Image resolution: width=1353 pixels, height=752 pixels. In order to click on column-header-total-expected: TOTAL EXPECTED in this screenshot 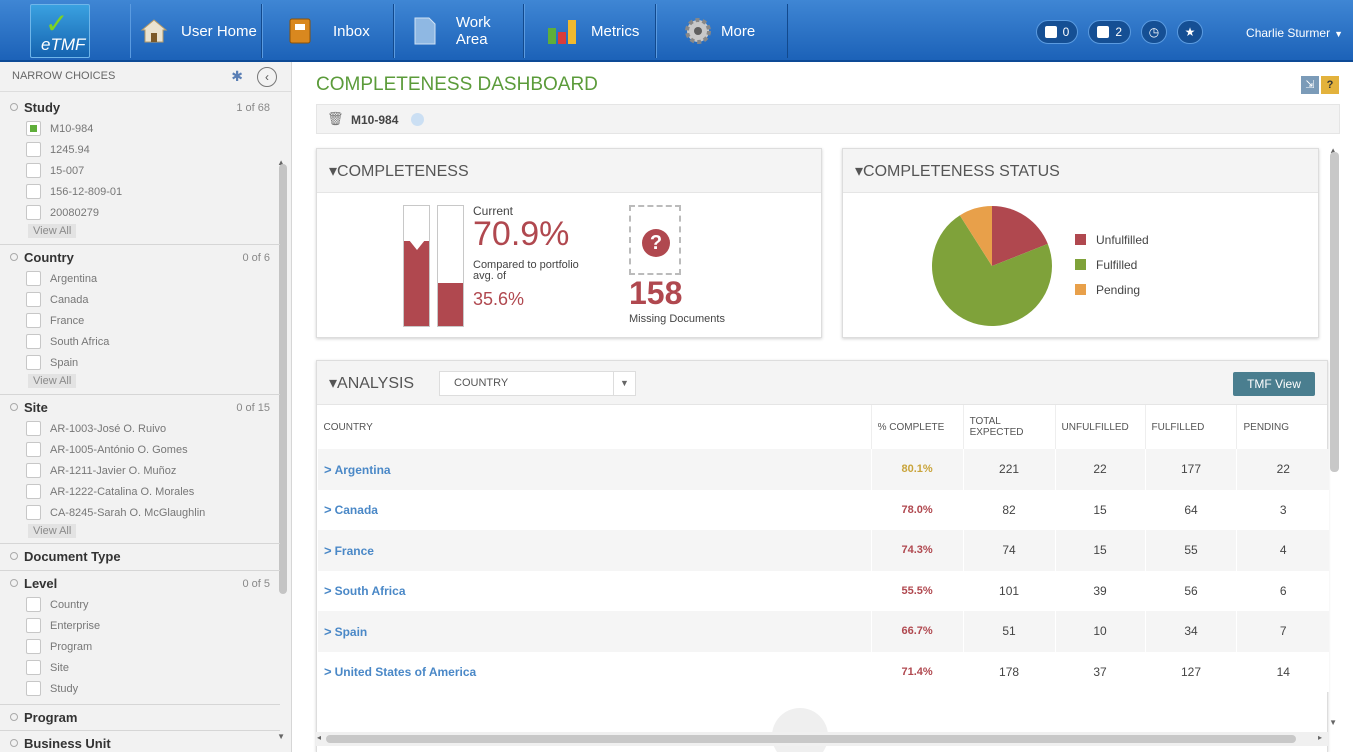, I will do `click(1009, 427)`.